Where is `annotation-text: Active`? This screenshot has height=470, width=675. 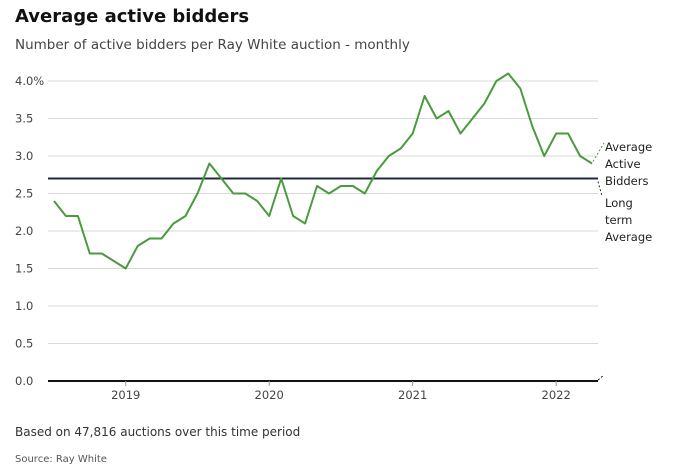 annotation-text: Active is located at coordinates (623, 164).